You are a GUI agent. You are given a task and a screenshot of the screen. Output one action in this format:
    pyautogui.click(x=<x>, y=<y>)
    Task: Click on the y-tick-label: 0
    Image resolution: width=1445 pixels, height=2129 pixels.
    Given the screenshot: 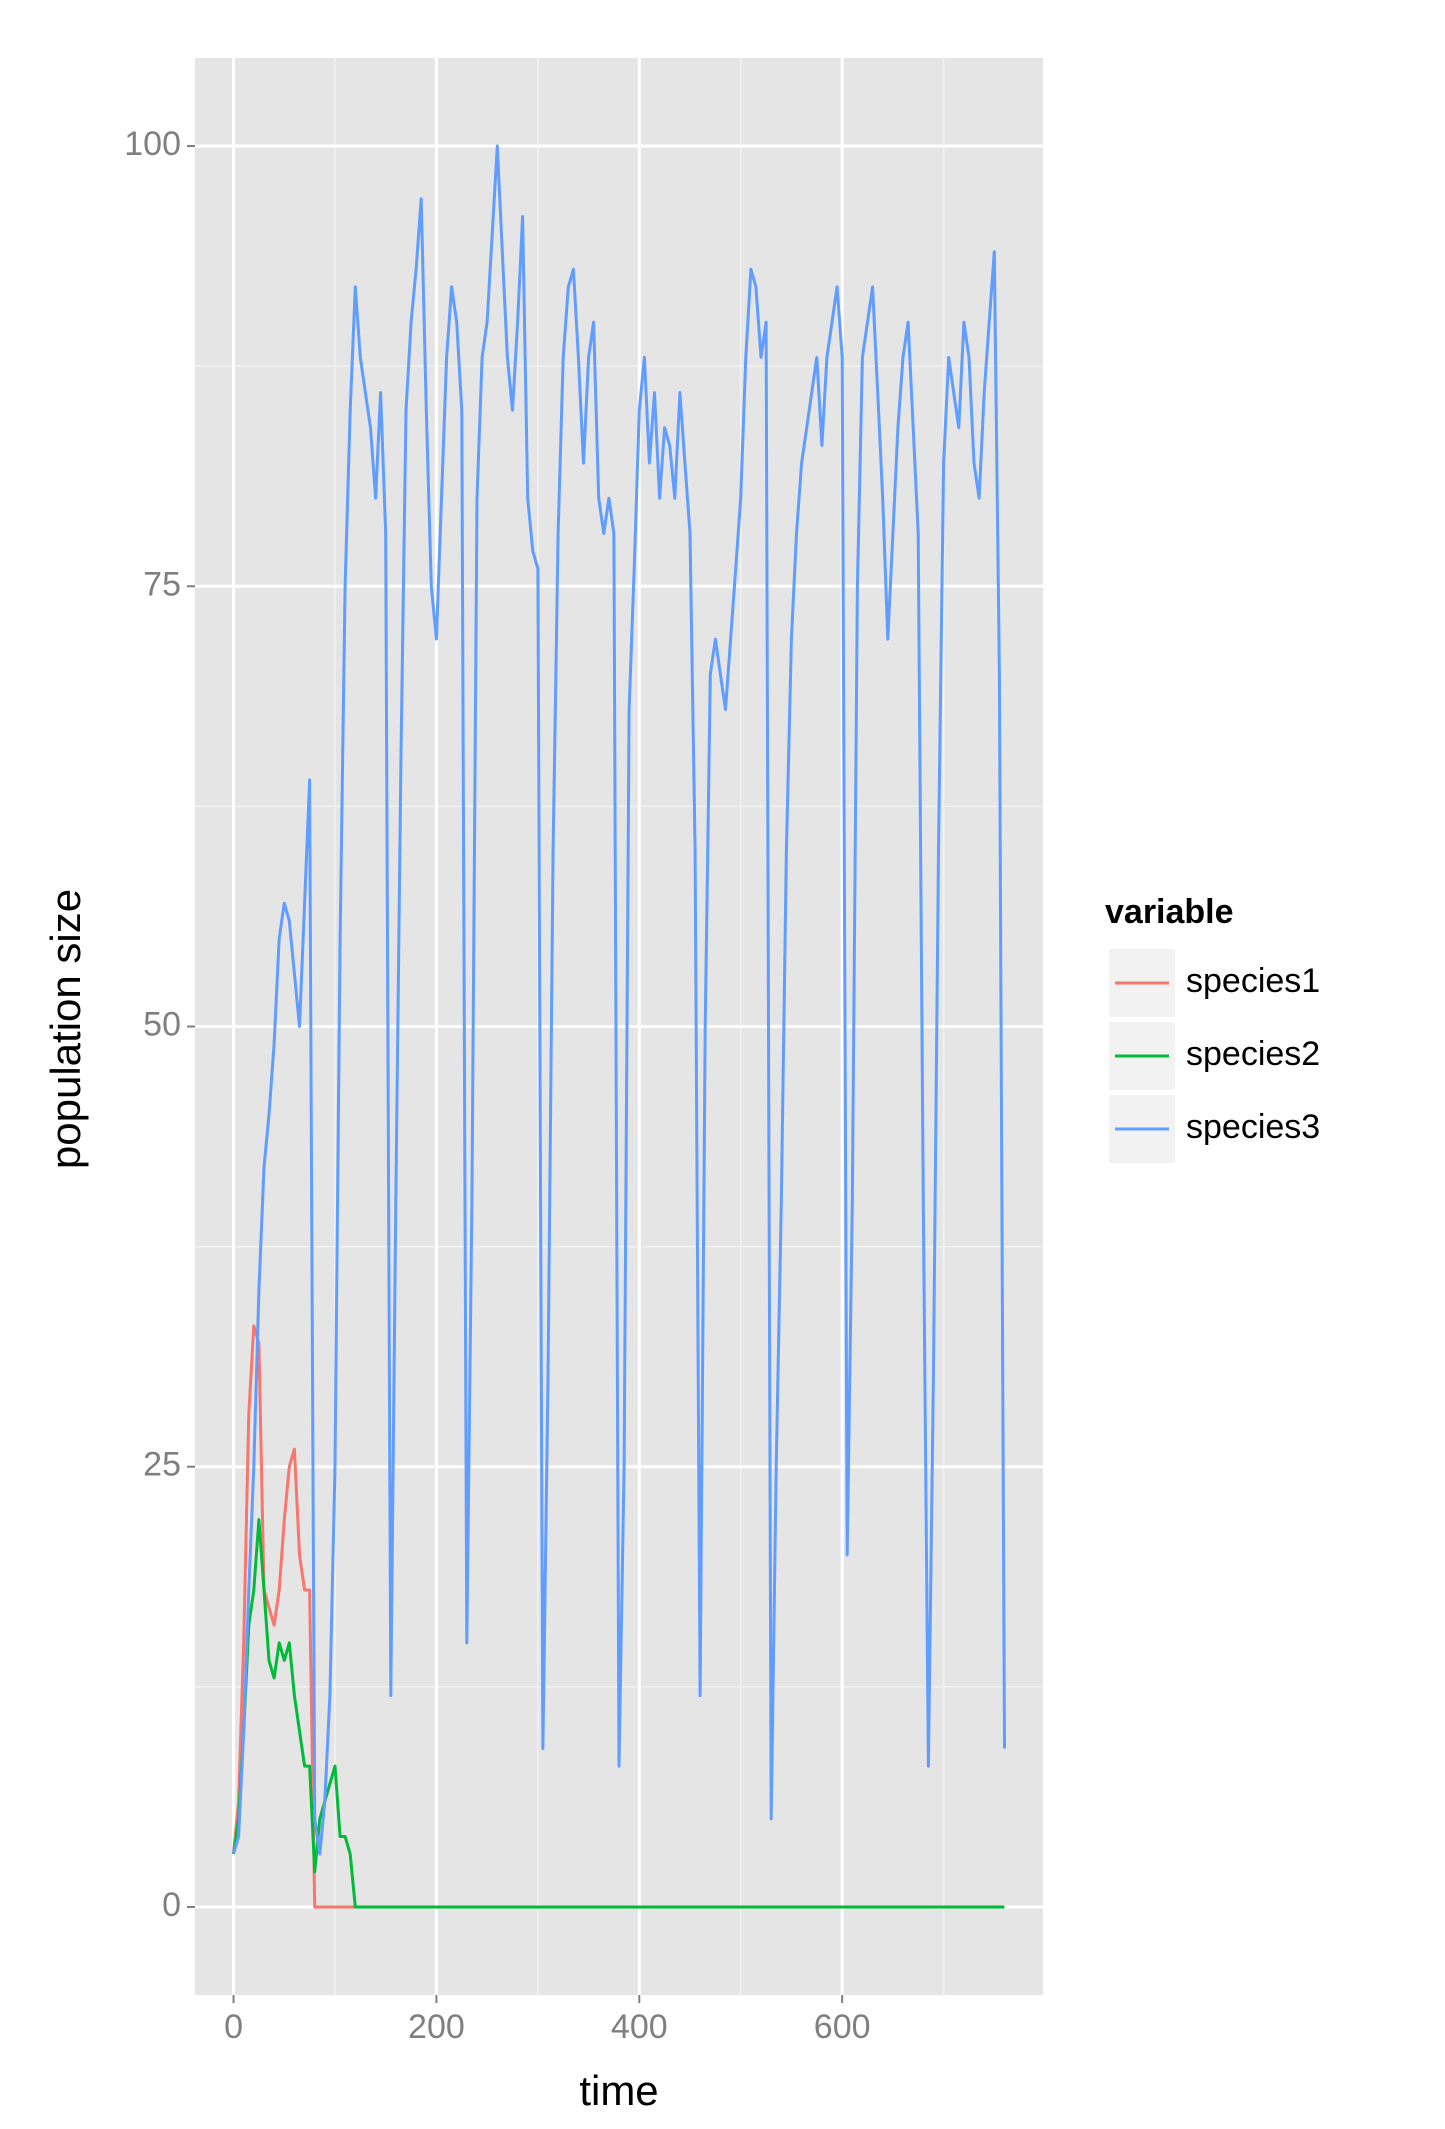 What is the action you would take?
    pyautogui.click(x=171, y=1905)
    